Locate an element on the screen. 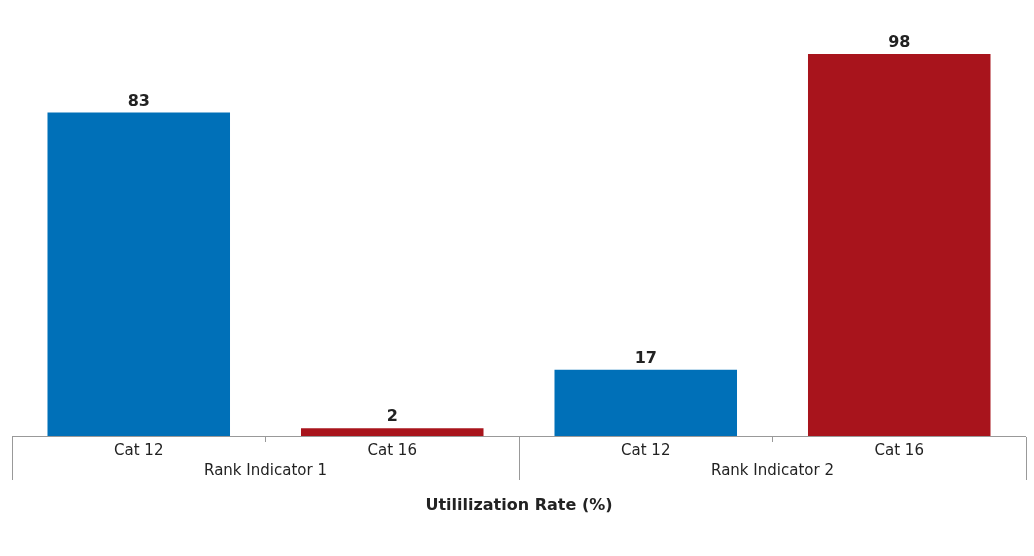 The image size is (1034, 556). data-label: 98 is located at coordinates (899, 42).